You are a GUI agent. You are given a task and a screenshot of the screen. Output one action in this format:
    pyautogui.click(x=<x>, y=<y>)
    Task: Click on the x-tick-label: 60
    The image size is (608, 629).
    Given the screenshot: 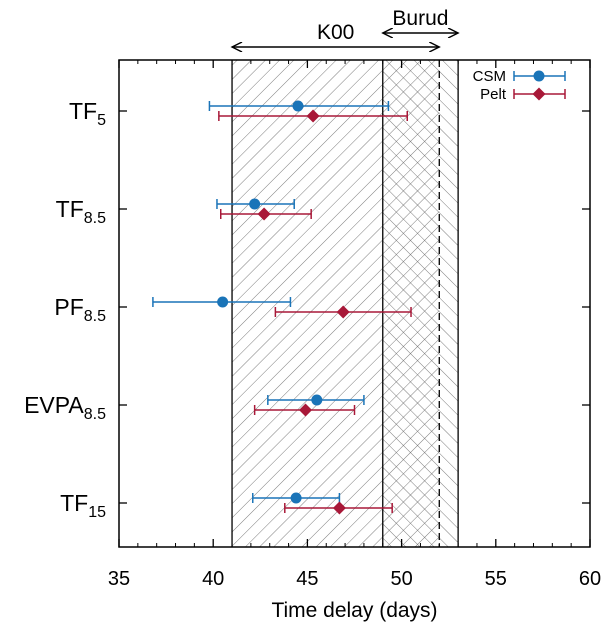 What is the action you would take?
    pyautogui.click(x=590, y=579)
    